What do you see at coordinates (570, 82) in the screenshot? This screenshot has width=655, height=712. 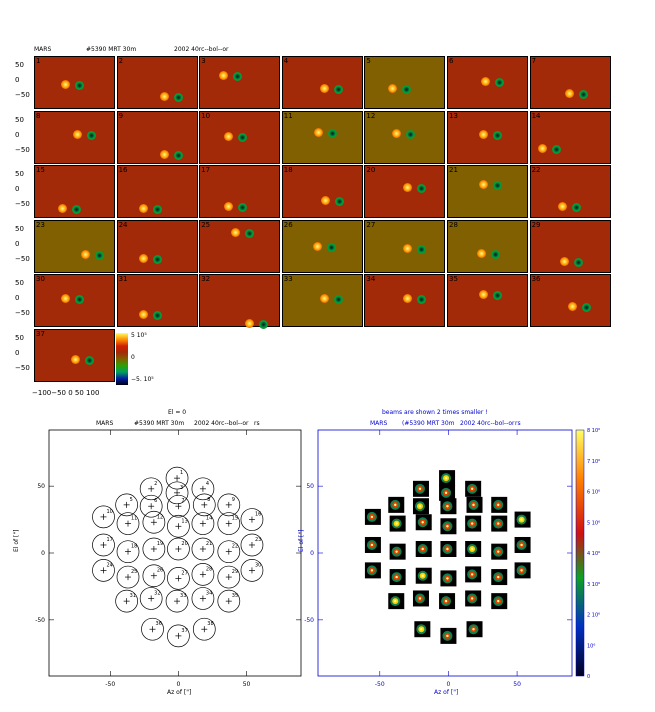 I see `map-panel-7: 7` at bounding box center [570, 82].